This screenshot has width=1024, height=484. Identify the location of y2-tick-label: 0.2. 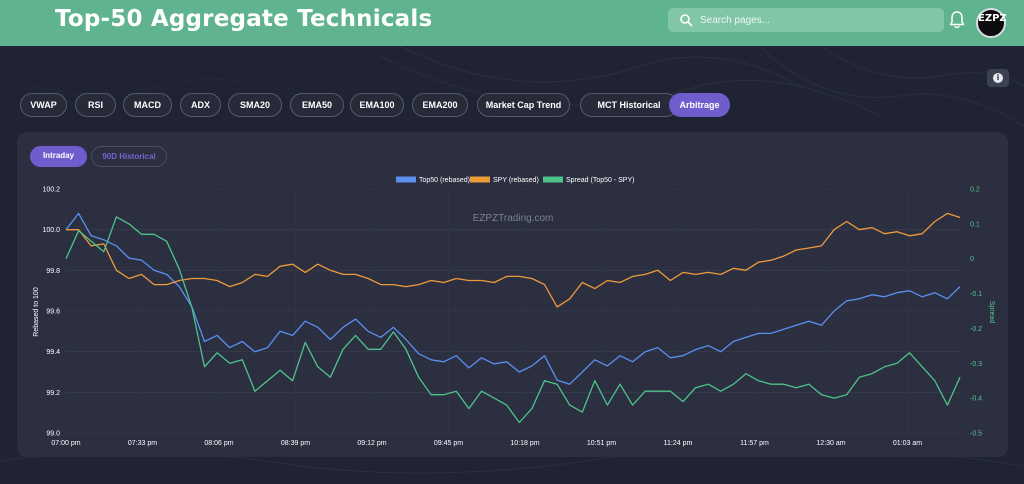
(975, 190).